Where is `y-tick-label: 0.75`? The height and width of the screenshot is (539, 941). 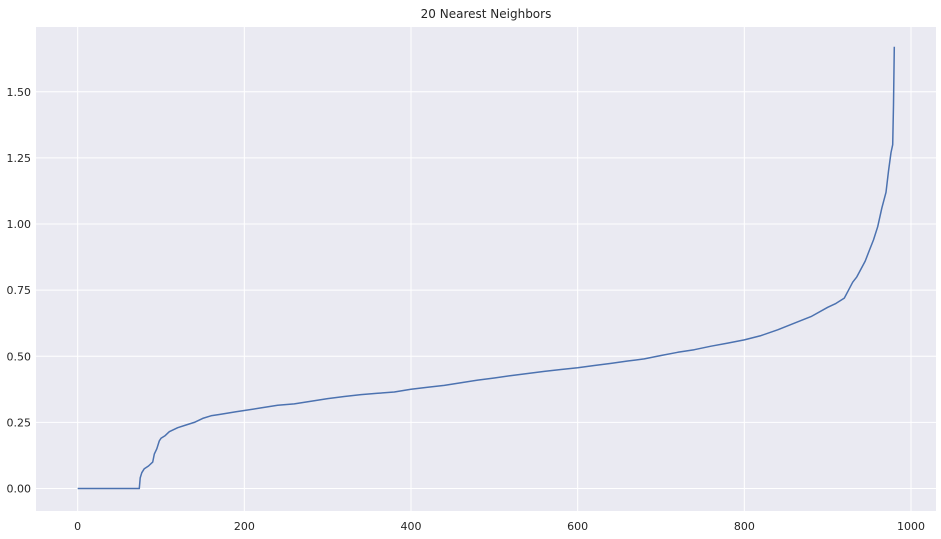
y-tick-label: 0.75 is located at coordinates (19, 290).